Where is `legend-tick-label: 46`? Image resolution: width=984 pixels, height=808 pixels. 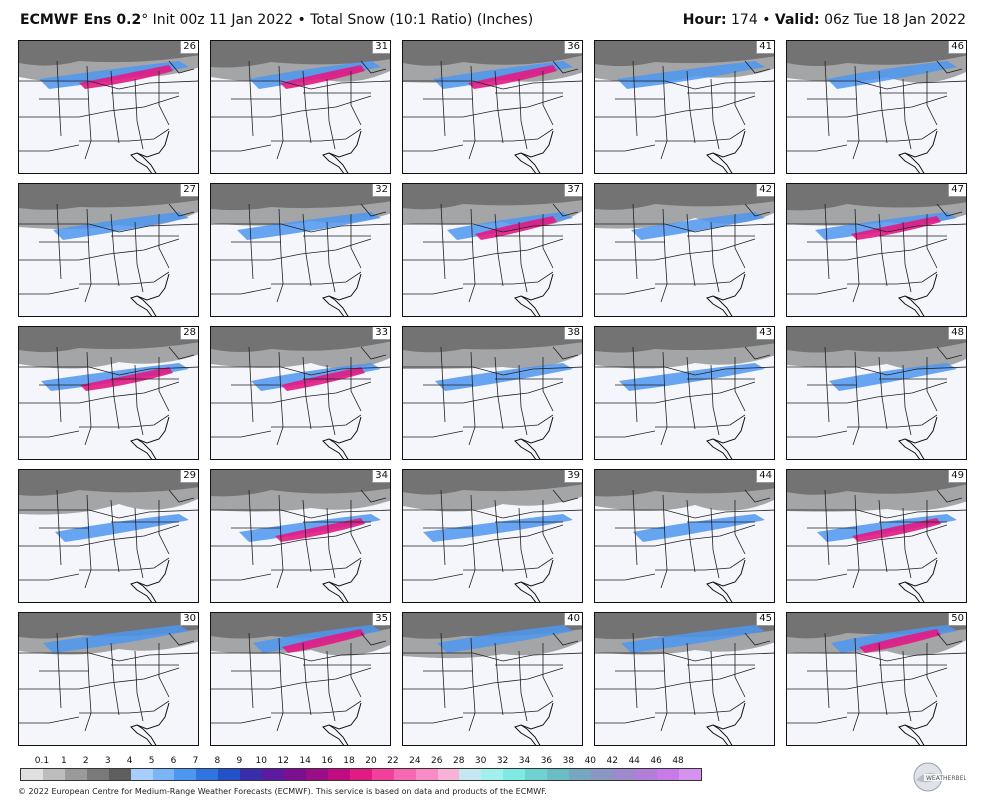 legend-tick-label: 46 is located at coordinates (656, 761).